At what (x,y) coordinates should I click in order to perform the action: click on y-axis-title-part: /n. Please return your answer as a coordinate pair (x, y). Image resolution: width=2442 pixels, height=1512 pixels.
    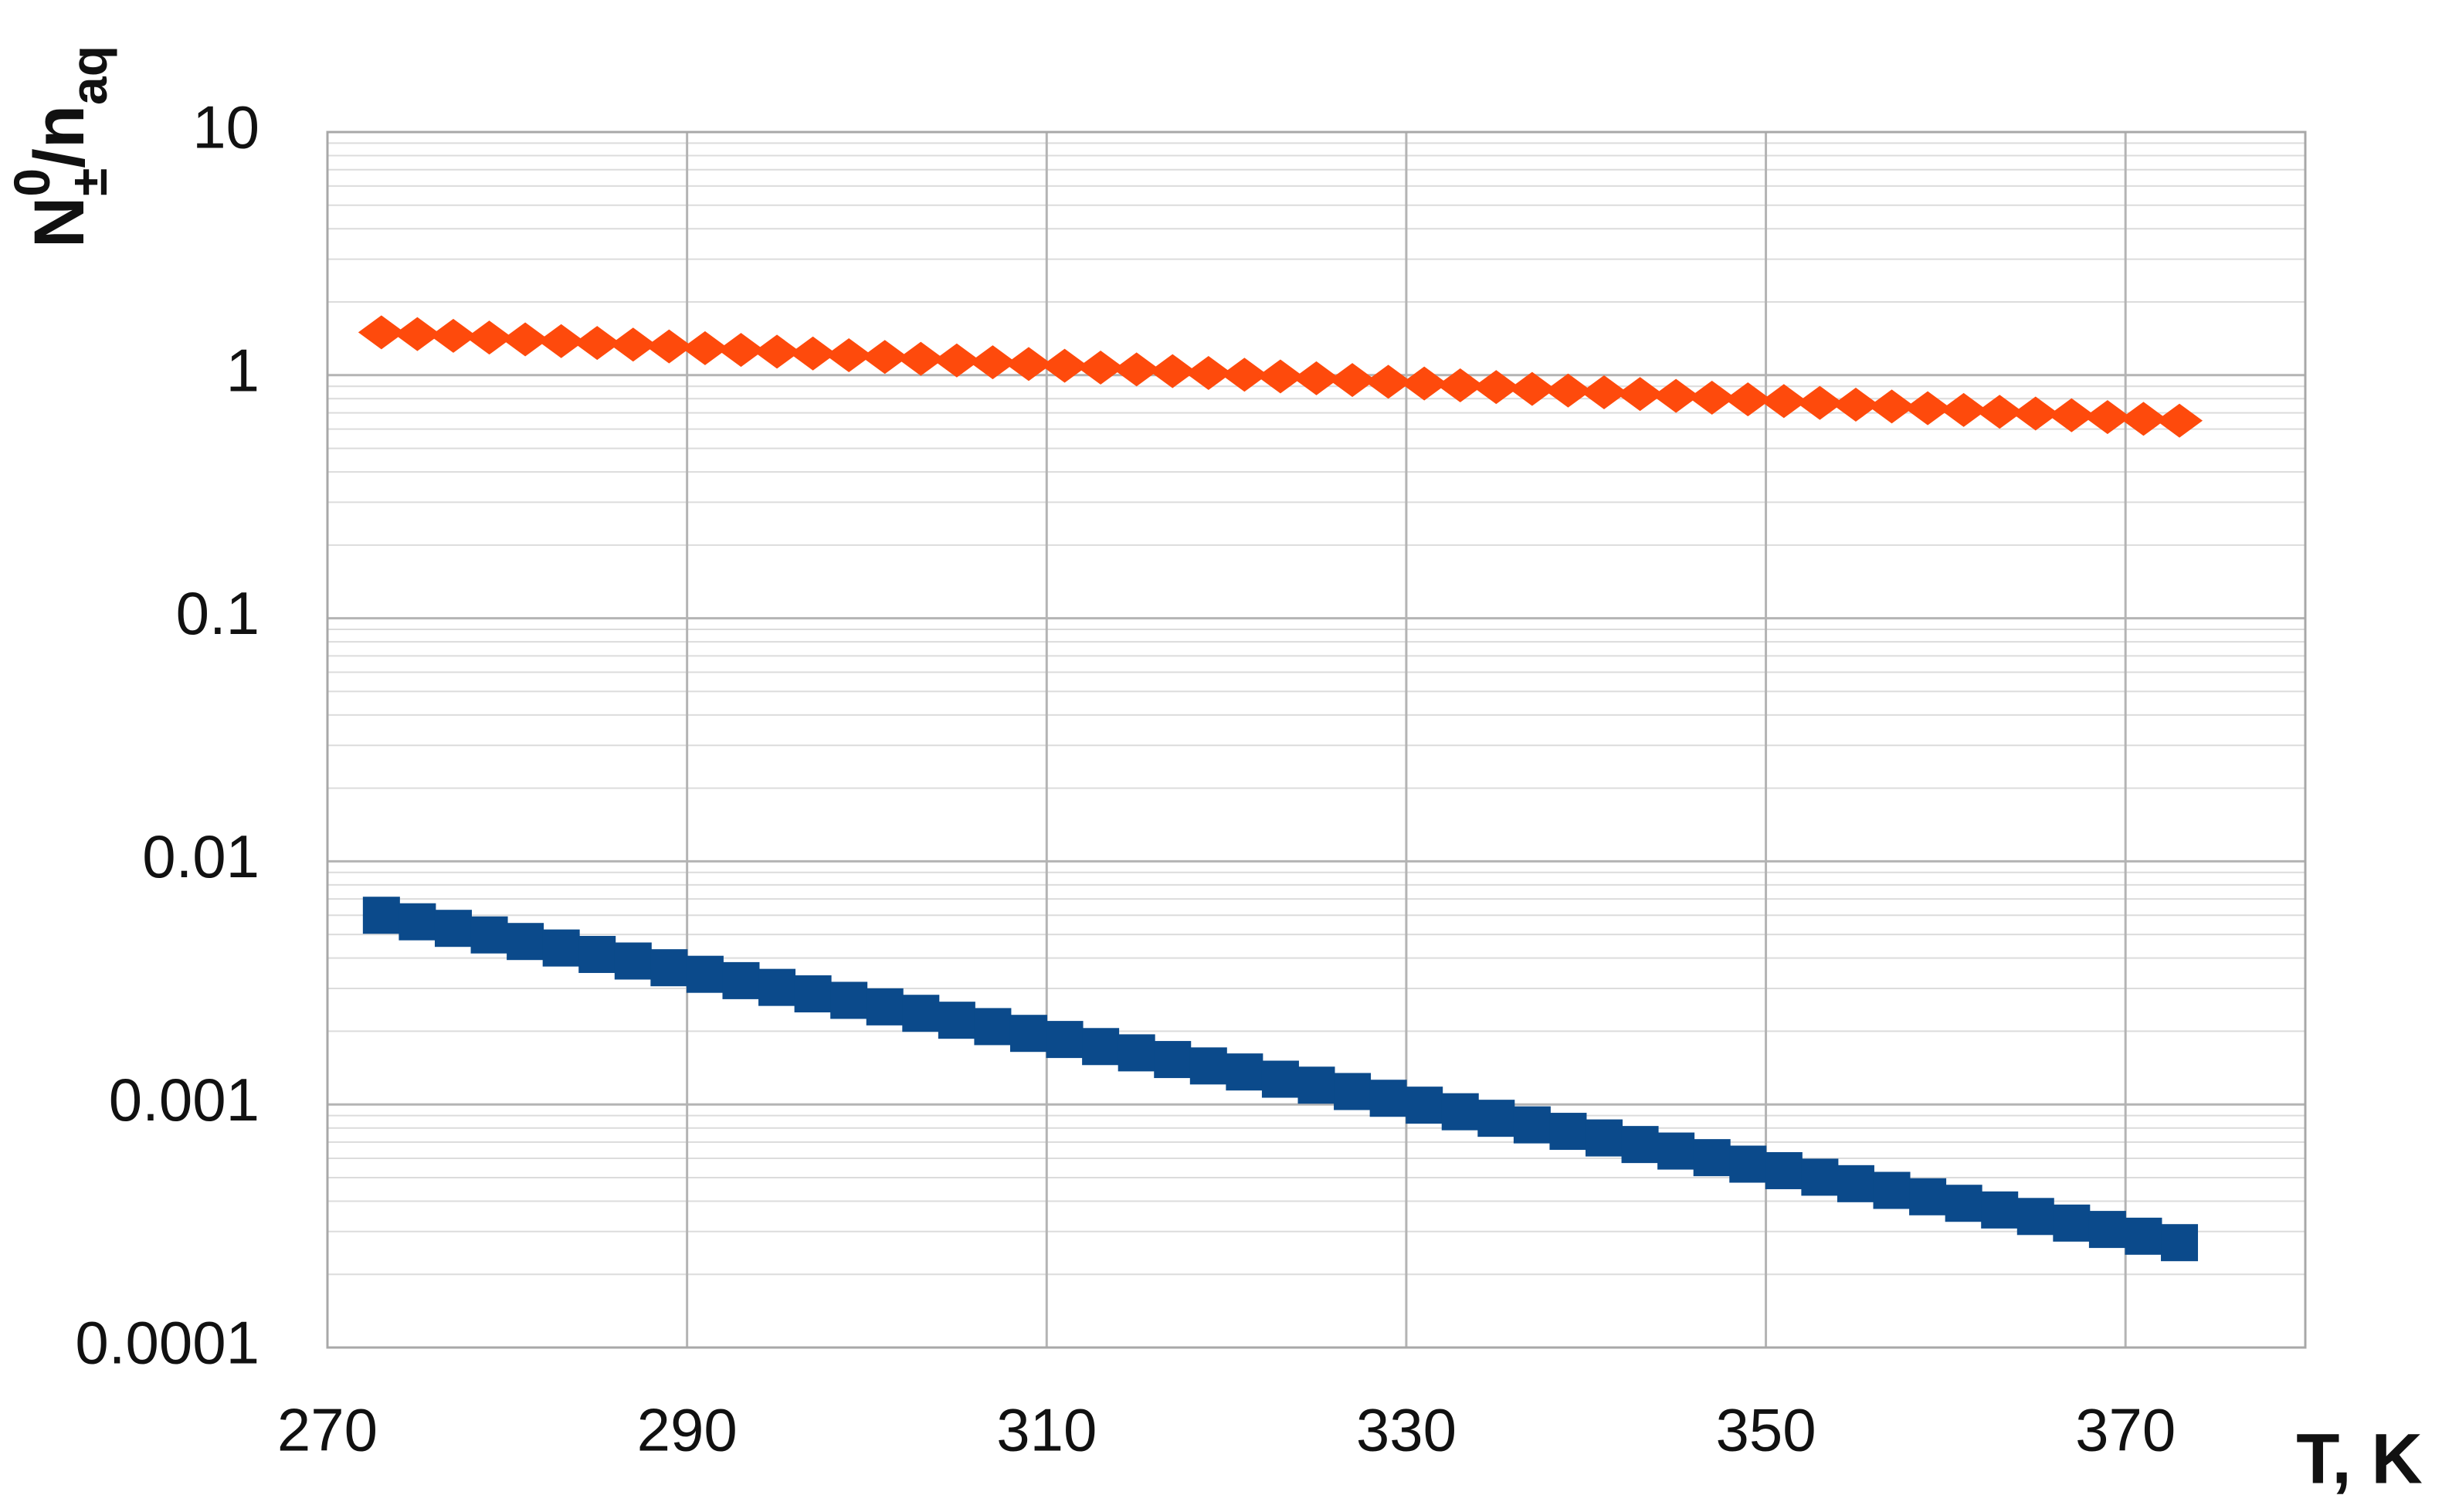
    Looking at the image, I should click on (59, 136).